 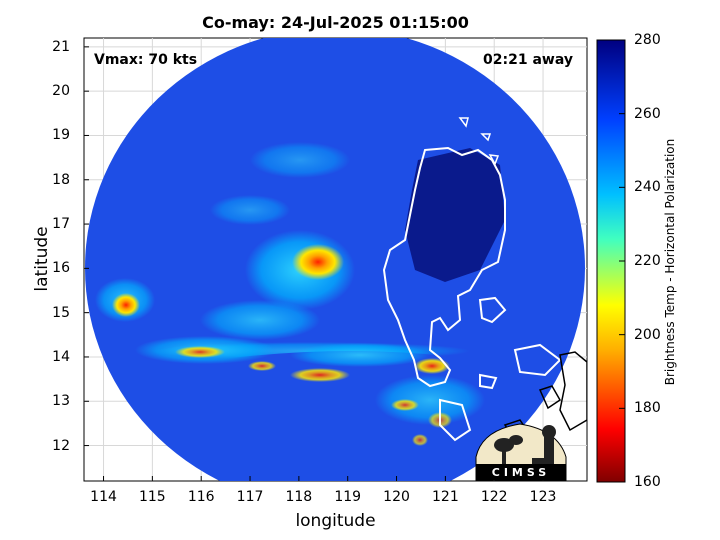 I want to click on land-cold-region, so click(x=455, y=215).